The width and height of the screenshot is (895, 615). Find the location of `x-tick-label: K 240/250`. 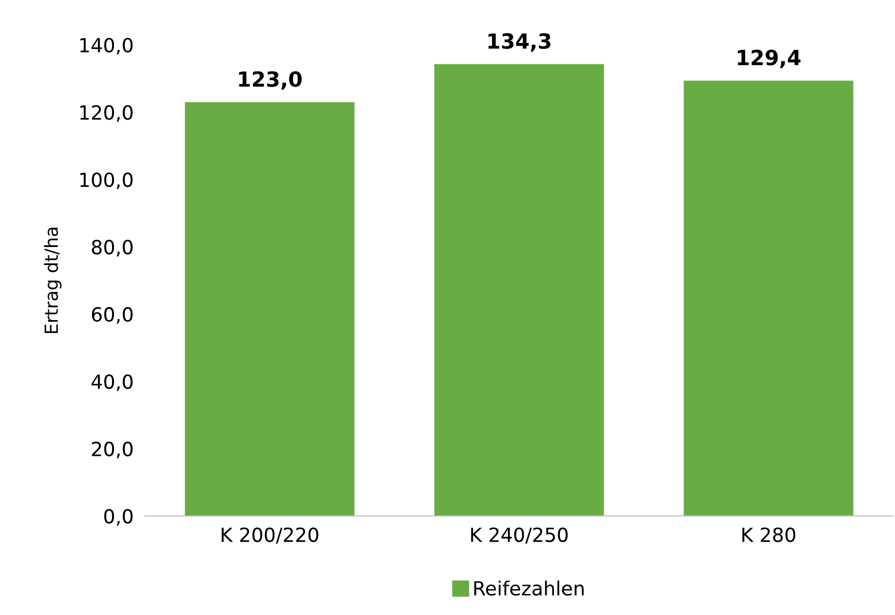

x-tick-label: K 240/250 is located at coordinates (519, 535).